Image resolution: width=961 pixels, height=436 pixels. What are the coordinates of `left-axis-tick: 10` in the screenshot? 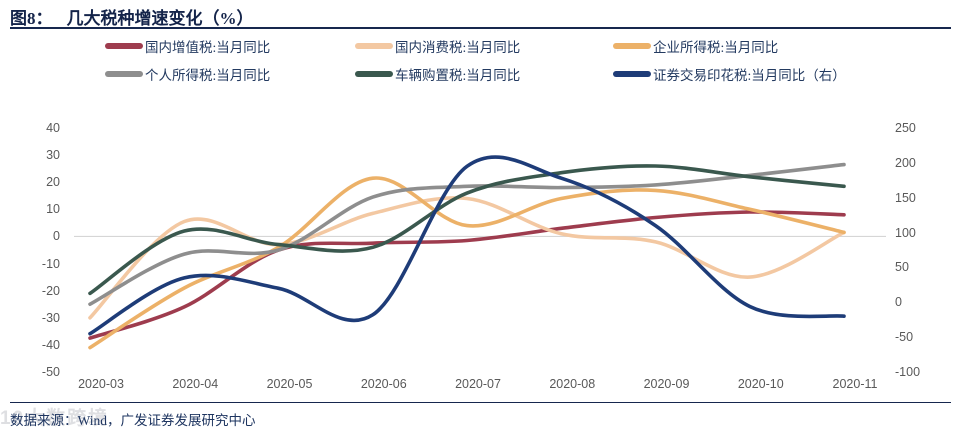 It's located at (53, 209).